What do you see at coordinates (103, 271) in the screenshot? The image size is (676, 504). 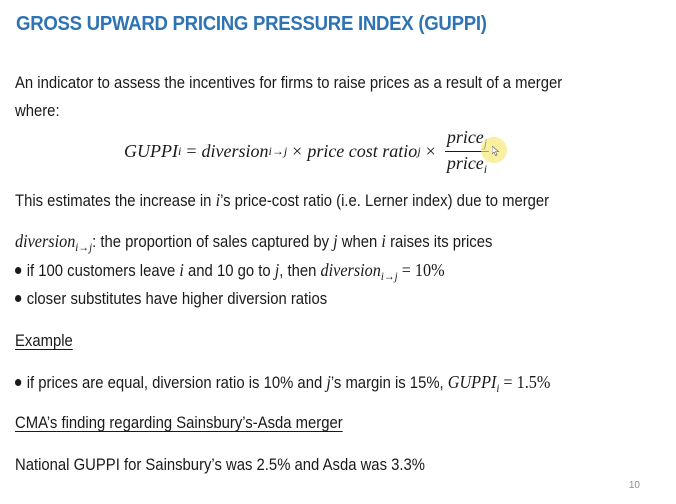 I see `bullet1-text-1: if 100 customers leave` at bounding box center [103, 271].